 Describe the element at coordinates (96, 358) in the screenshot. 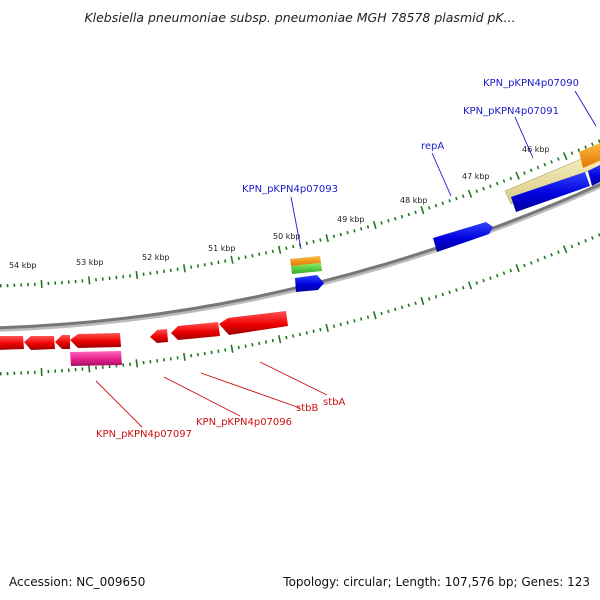

I see `gene-kpn-pkpn4p07097-pink-feature` at that location.